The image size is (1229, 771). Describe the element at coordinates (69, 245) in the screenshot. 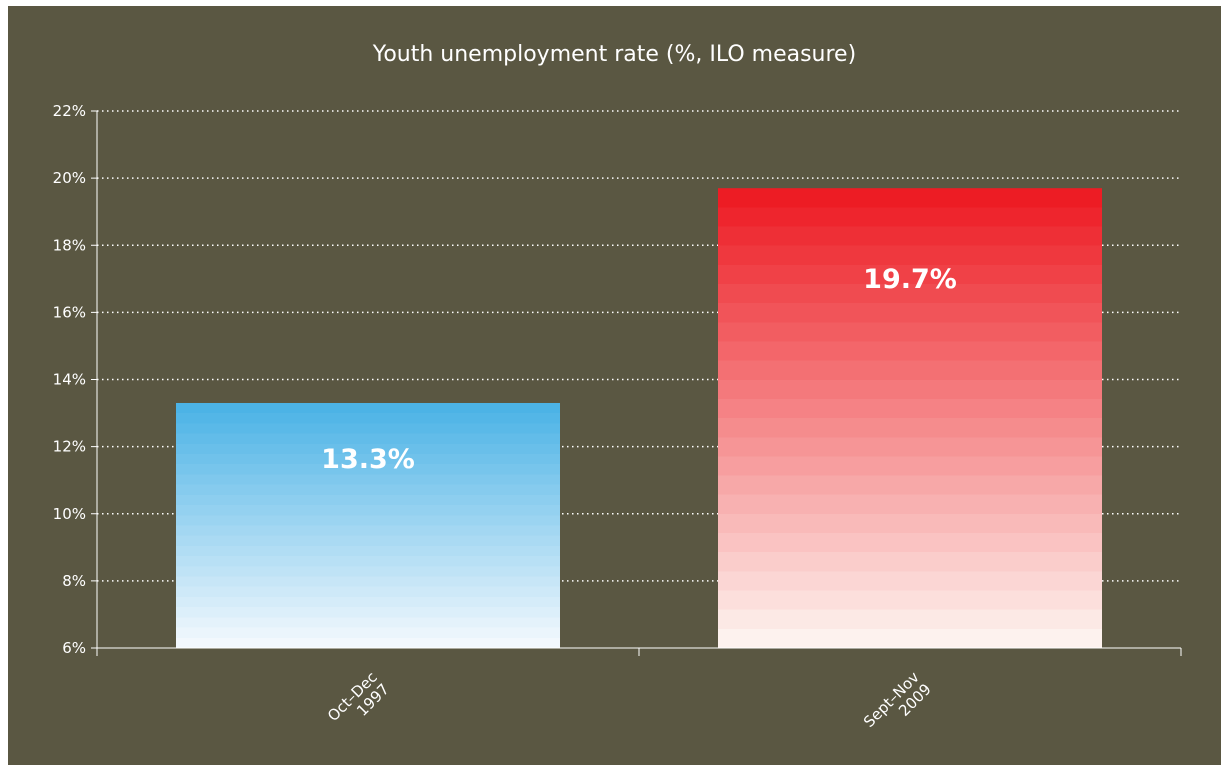

I see `y-tick-label: 18%` at that location.